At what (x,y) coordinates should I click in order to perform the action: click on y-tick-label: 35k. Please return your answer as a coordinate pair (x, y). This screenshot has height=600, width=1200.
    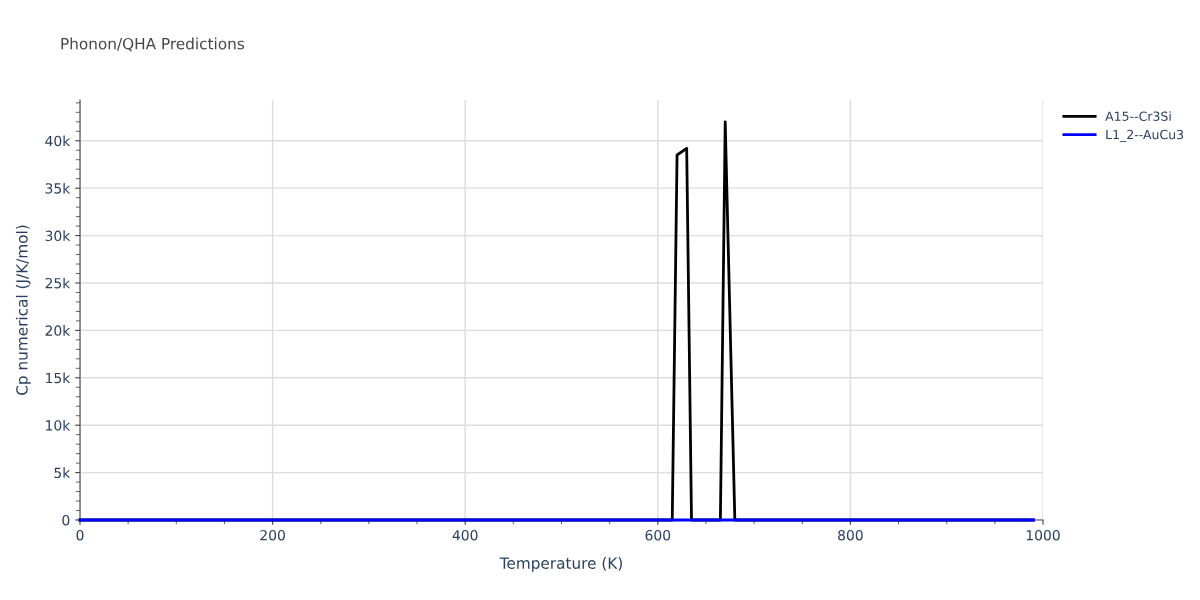
    Looking at the image, I should click on (58, 188).